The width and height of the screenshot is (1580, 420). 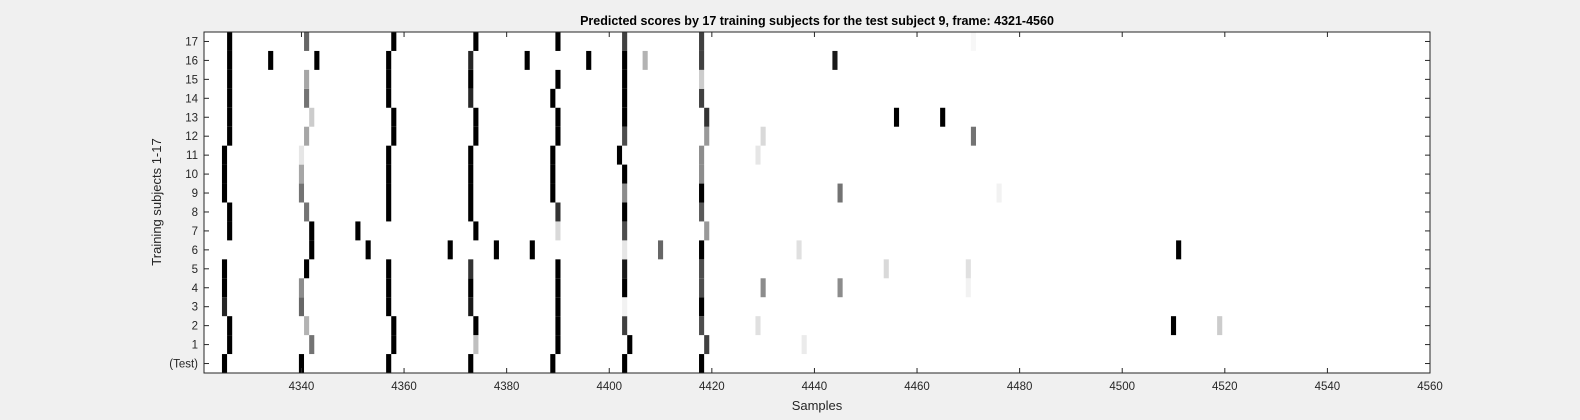 I want to click on x-tick-label: 4360, so click(x=404, y=387).